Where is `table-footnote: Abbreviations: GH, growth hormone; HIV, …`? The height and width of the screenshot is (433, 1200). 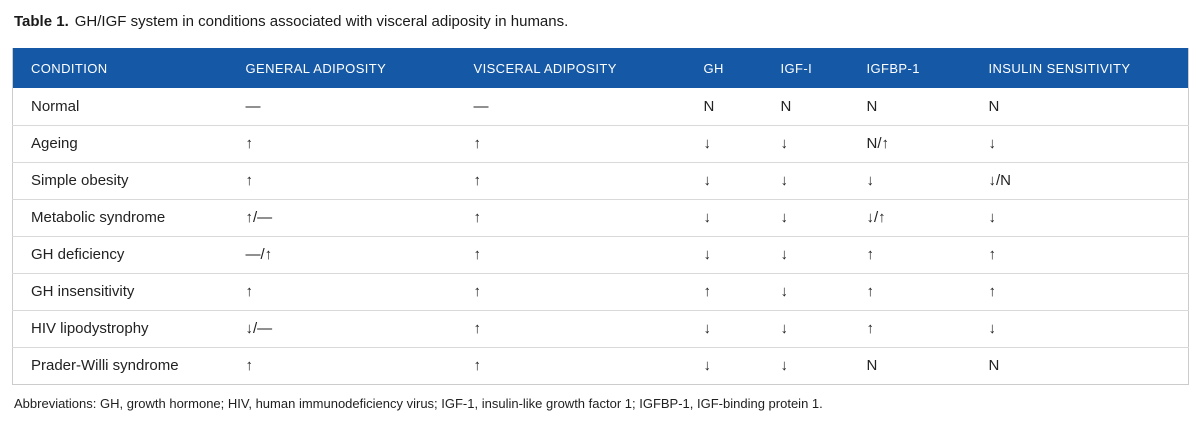 table-footnote: Abbreviations: GH, growth hormone; HIV, … is located at coordinates (418, 403).